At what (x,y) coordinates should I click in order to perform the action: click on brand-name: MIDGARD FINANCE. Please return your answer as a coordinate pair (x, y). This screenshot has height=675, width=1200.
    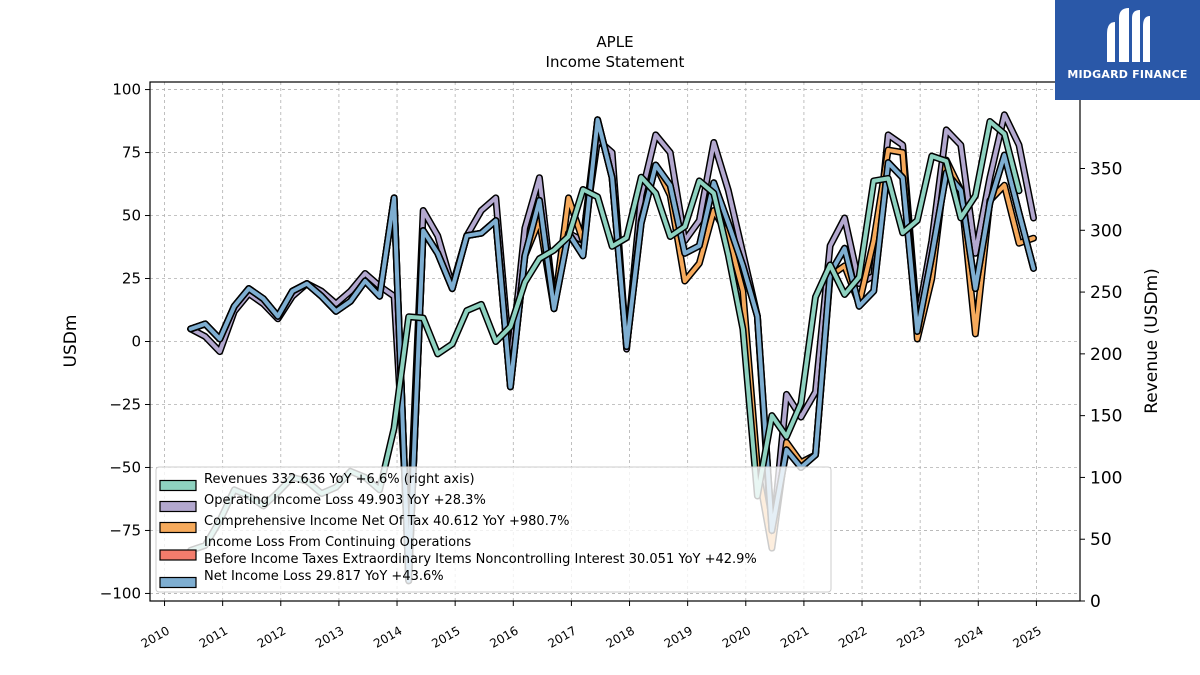
    Looking at the image, I should click on (1127, 74).